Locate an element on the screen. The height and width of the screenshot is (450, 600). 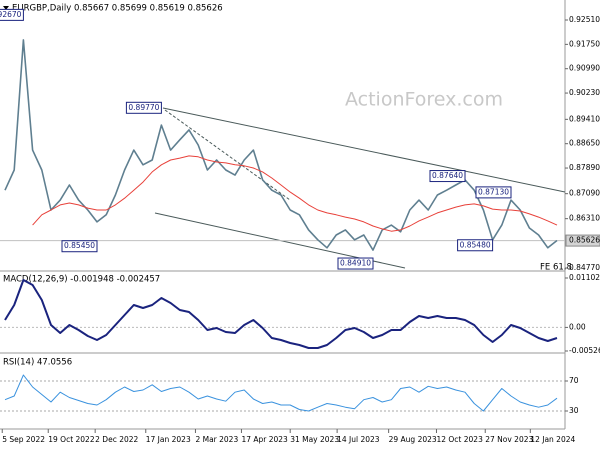
y-tick-label: 0.011027 is located at coordinates (584, 277).